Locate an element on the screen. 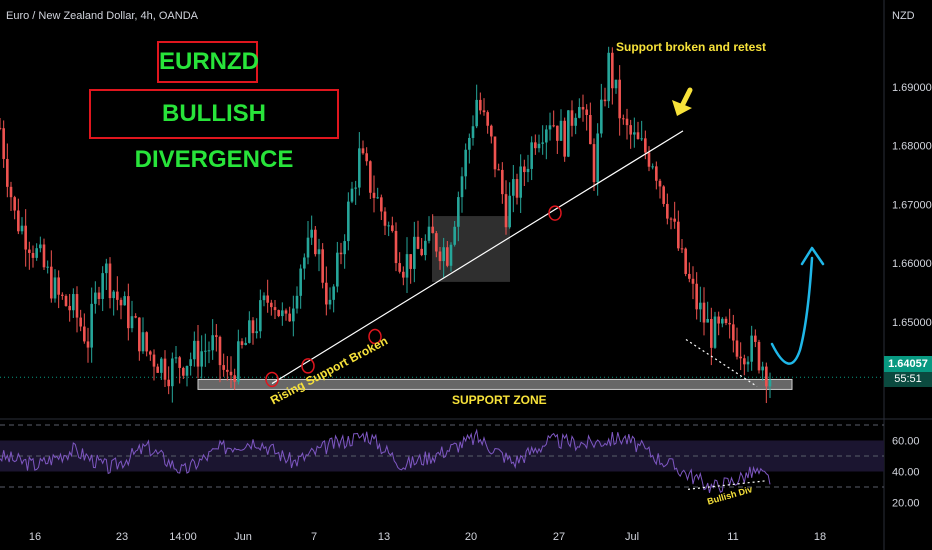 The image size is (932, 550). time-tick-label: 11 is located at coordinates (732, 537).